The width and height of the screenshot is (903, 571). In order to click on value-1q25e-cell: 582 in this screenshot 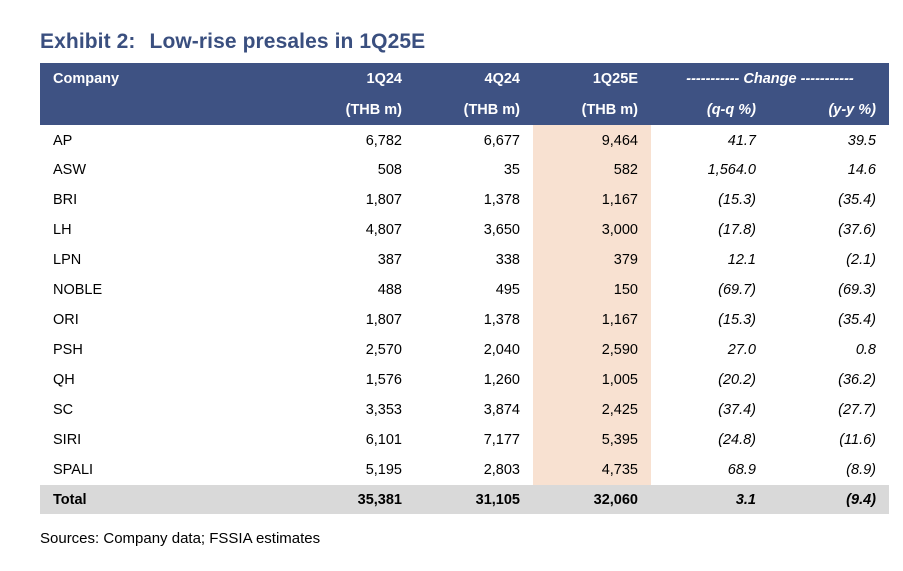, I will do `click(592, 170)`.